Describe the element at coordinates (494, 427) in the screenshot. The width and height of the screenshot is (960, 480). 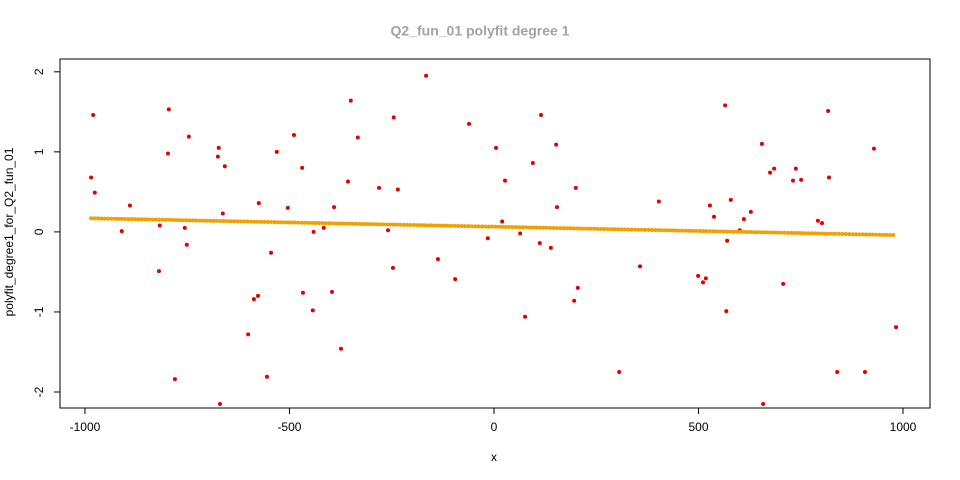
I see `x-tick-label: 0` at that location.